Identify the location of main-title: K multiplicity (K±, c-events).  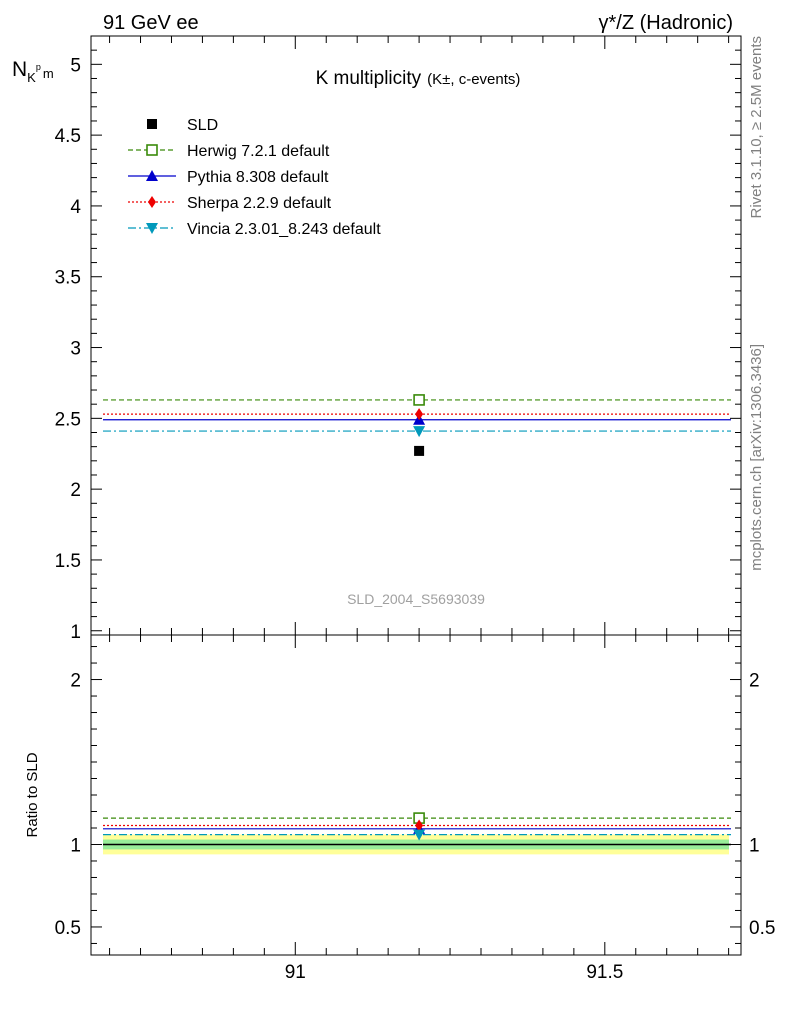
(418, 78).